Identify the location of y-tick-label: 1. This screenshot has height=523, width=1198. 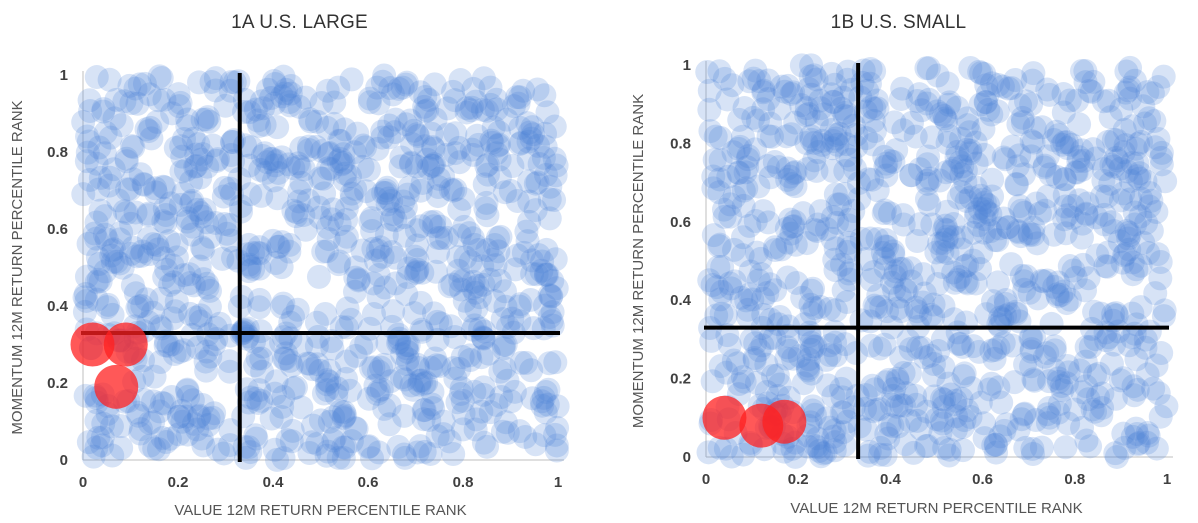
(687, 65).